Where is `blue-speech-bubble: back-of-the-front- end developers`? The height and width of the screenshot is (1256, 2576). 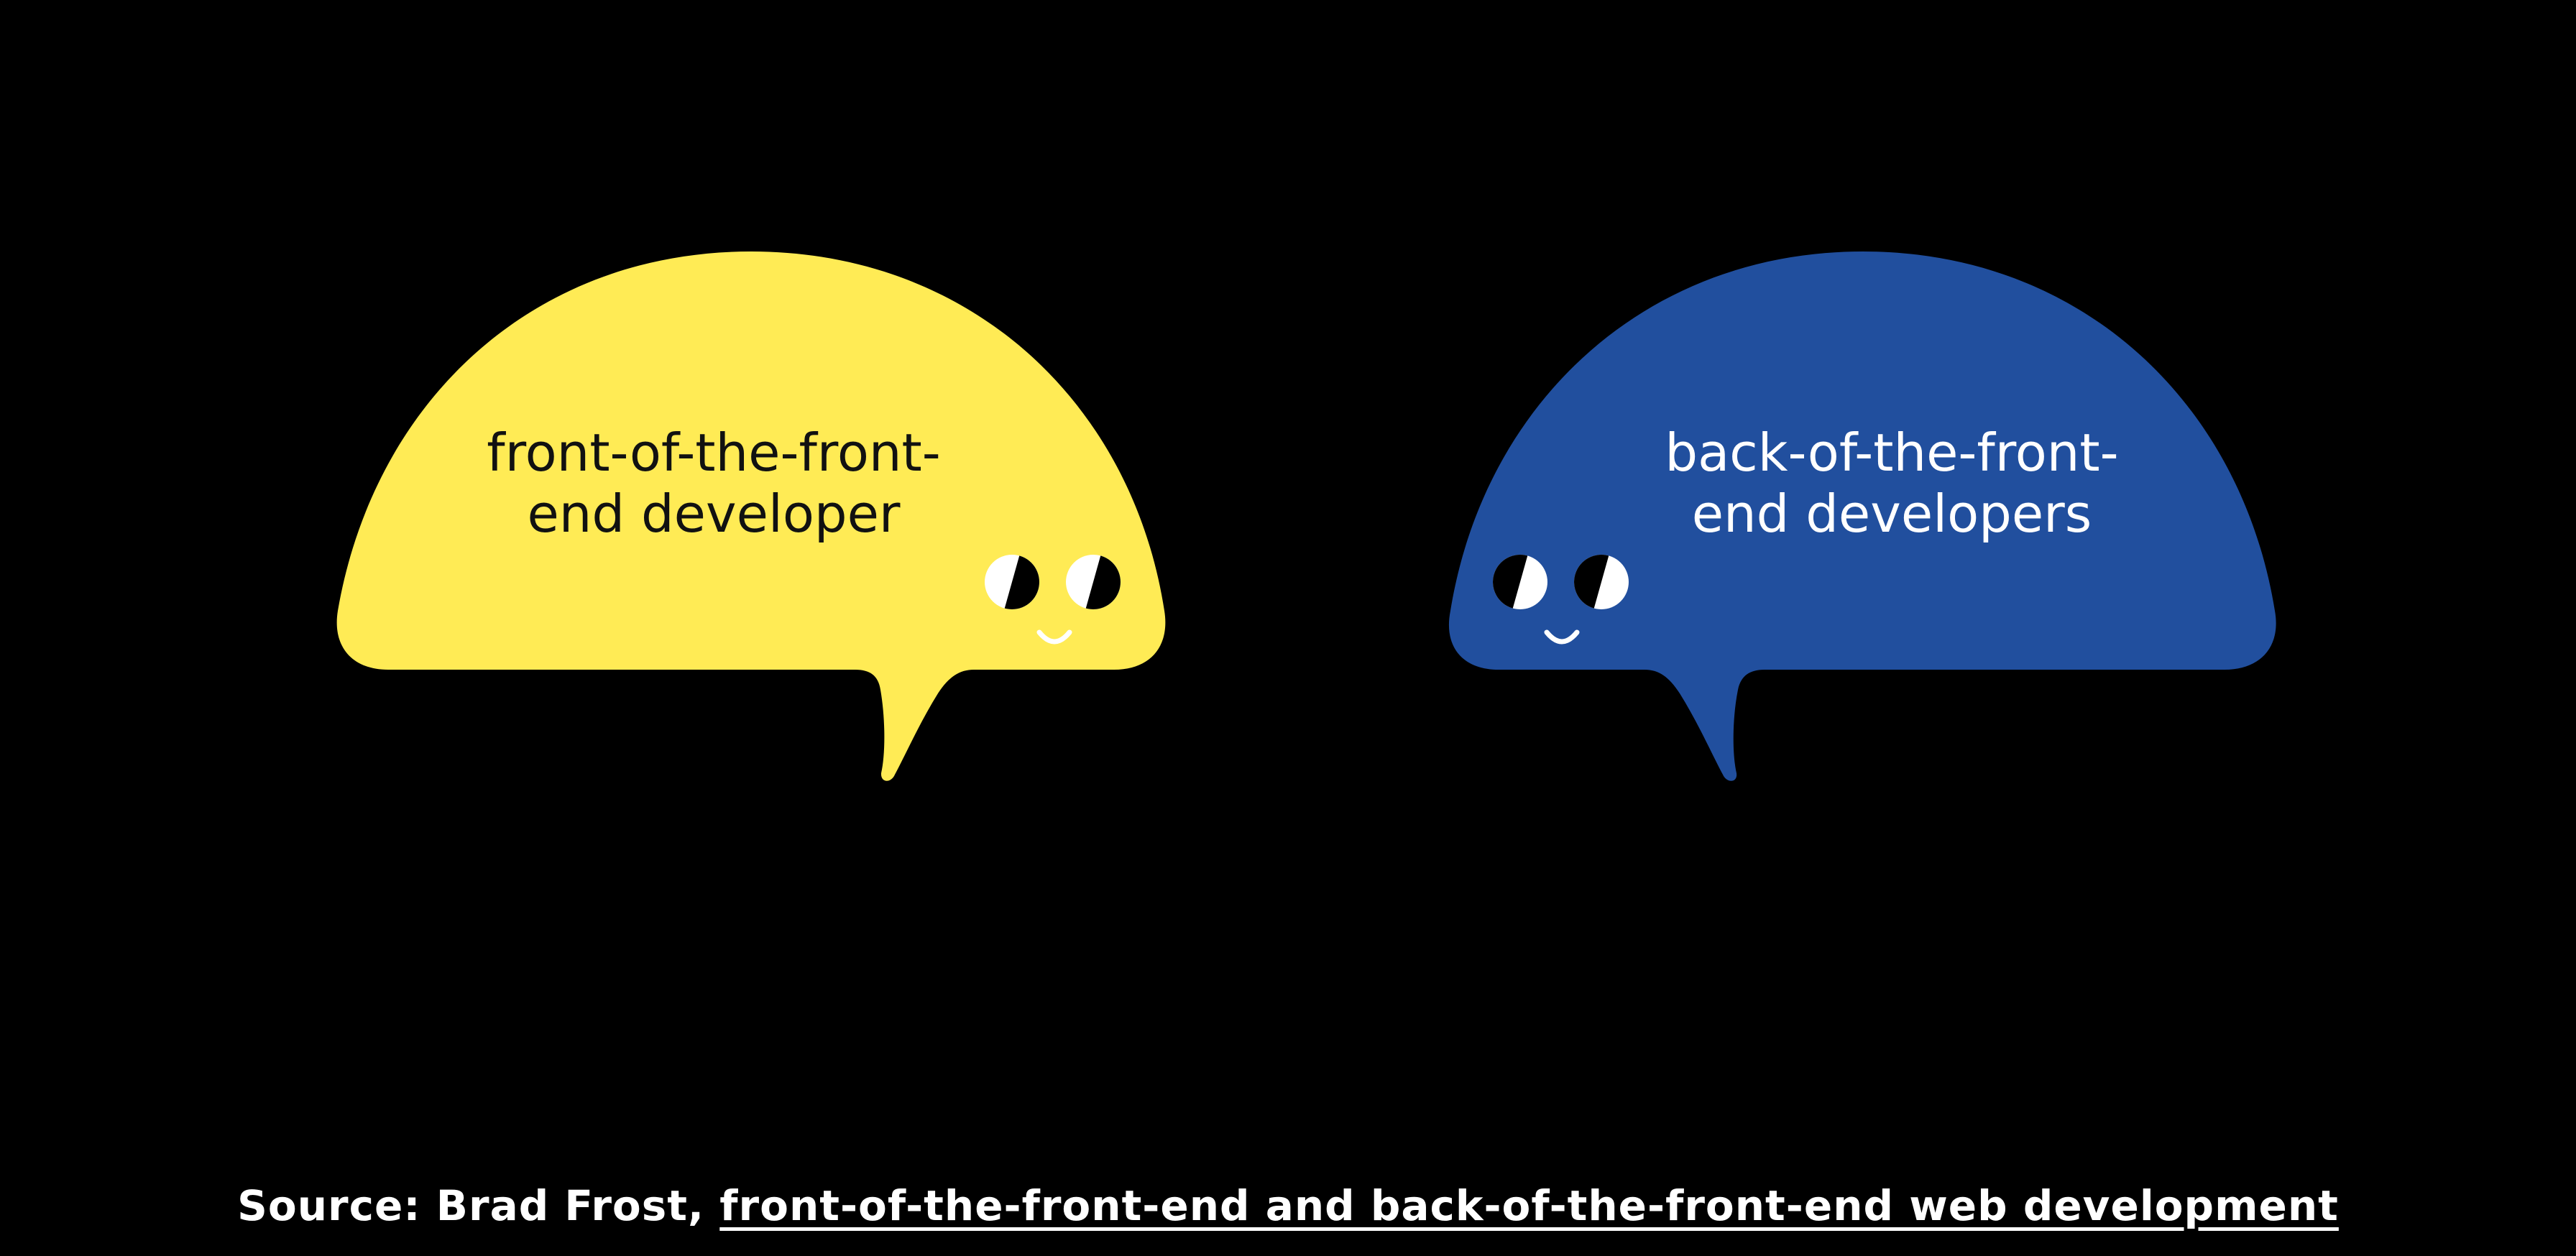
blue-speech-bubble: back-of-the-front- end developers is located at coordinates (1862, 516).